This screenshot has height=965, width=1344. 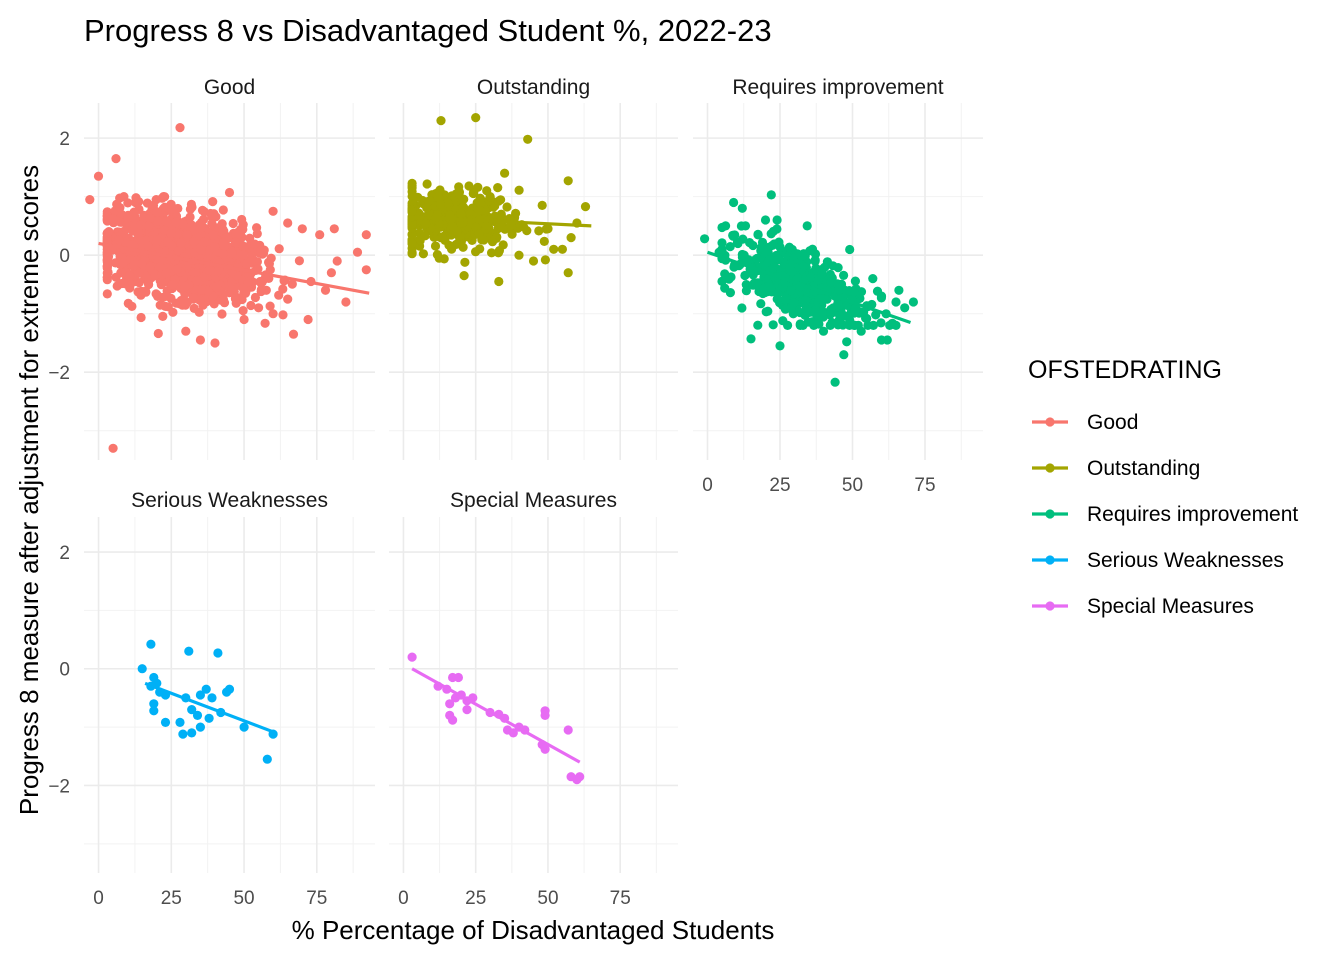 What do you see at coordinates (475, 898) in the screenshot?
I see `x-tick-label: 25` at bounding box center [475, 898].